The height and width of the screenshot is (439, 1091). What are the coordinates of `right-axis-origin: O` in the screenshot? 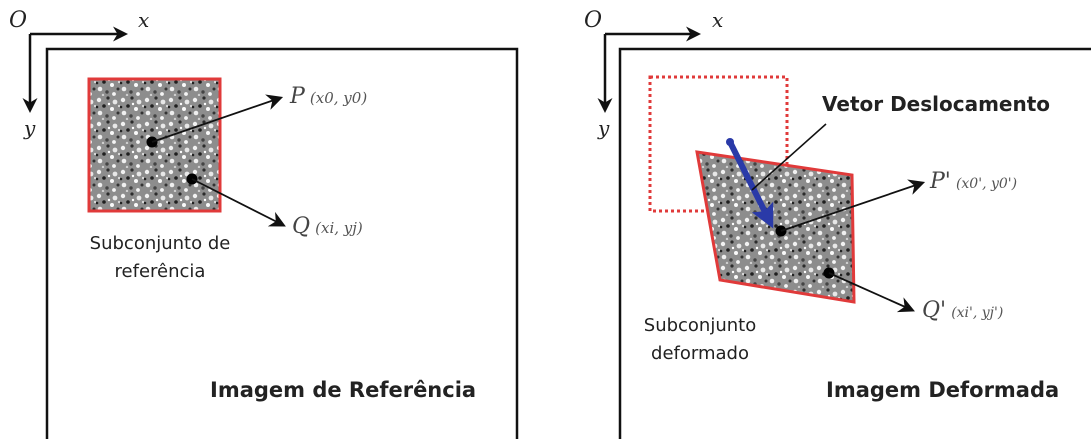 It's located at (593, 20).